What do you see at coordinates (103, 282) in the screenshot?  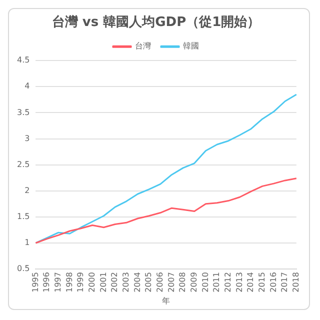 I see `x-tick-label: 2001` at bounding box center [103, 282].